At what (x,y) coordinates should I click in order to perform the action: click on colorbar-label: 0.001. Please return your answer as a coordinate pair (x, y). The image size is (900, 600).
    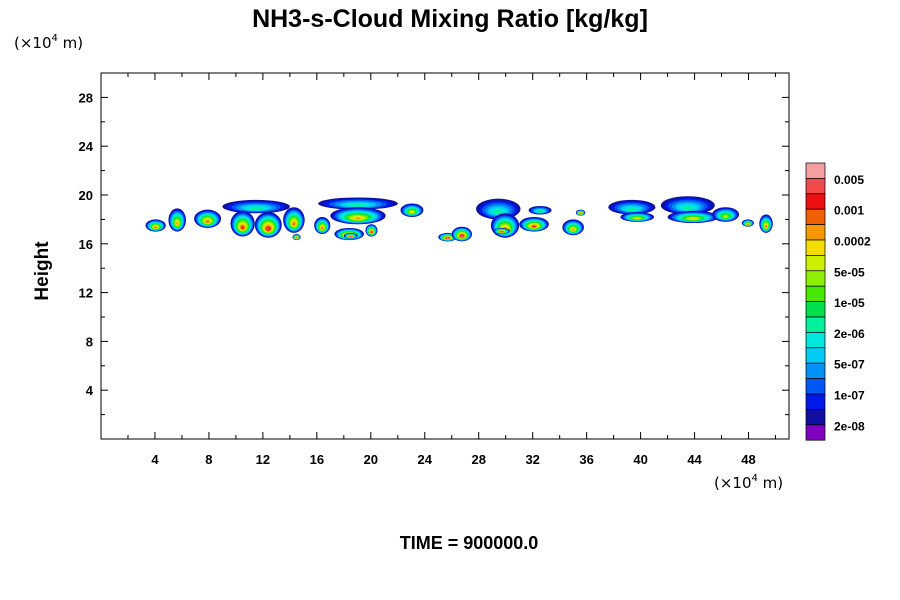
    Looking at the image, I should click on (849, 211).